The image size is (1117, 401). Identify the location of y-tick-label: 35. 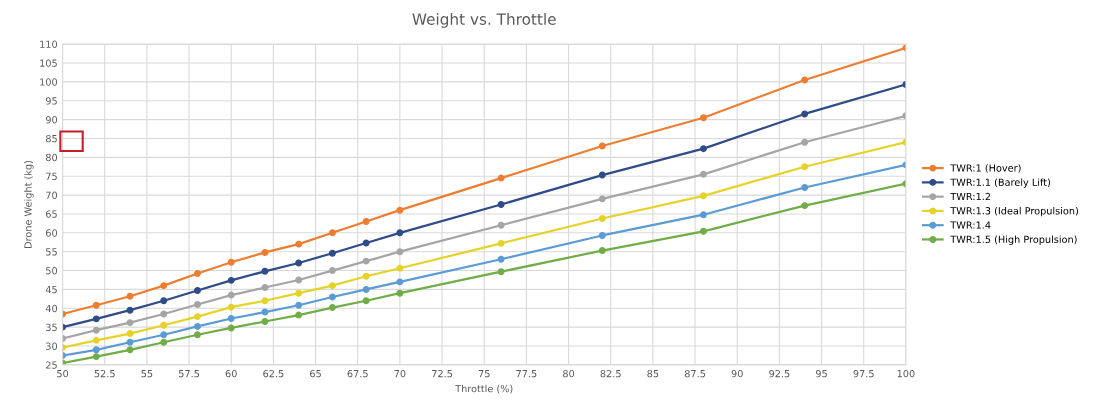
(51, 327).